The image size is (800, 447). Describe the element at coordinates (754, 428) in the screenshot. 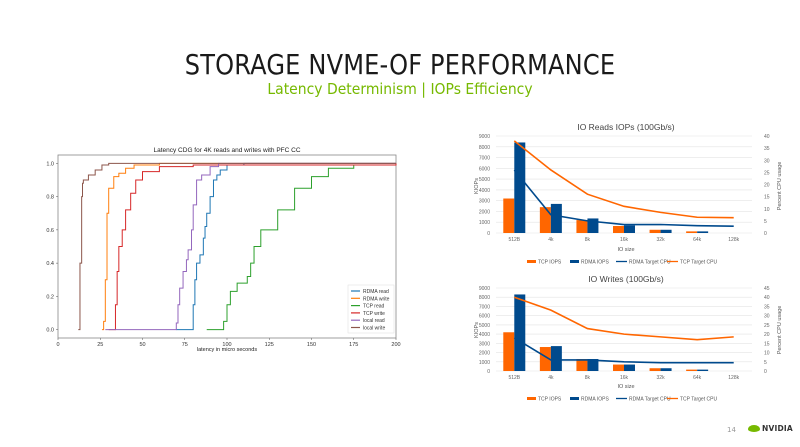

I see `nvidia-eye-icon` at that location.